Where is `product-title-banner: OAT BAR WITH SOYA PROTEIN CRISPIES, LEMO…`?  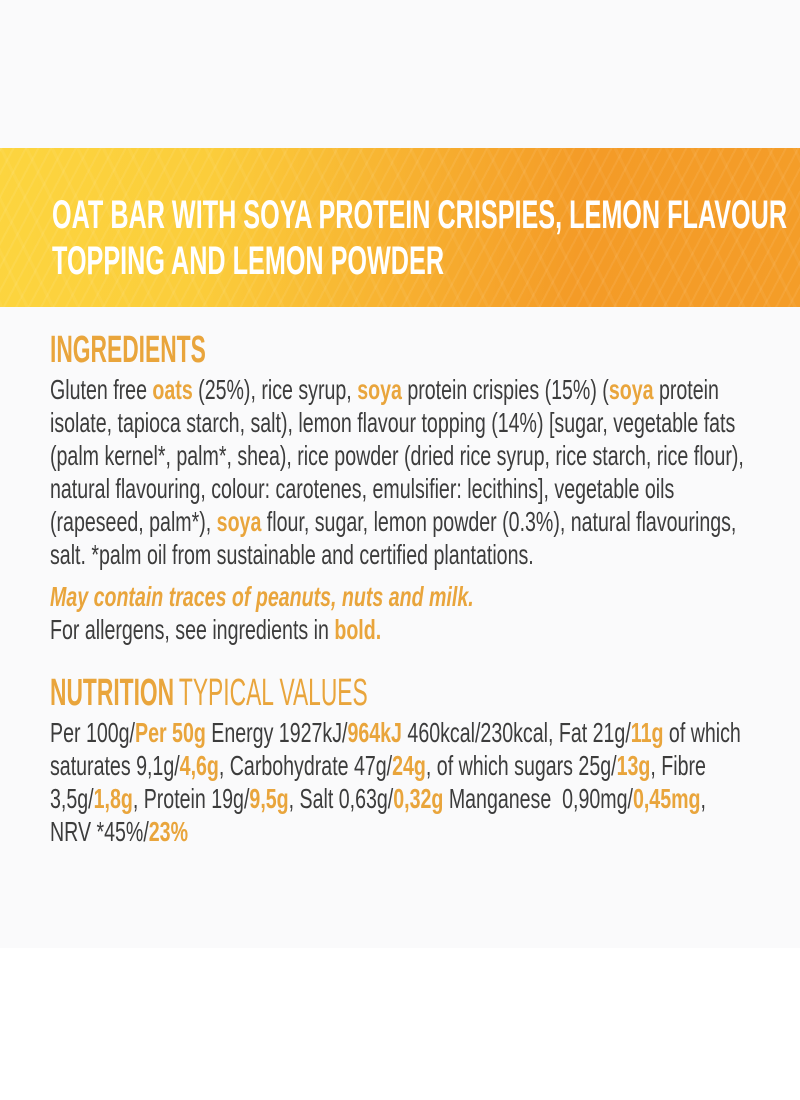
product-title-banner: OAT BAR WITH SOYA PROTEIN CRISPIES, LEMO… is located at coordinates (400, 227).